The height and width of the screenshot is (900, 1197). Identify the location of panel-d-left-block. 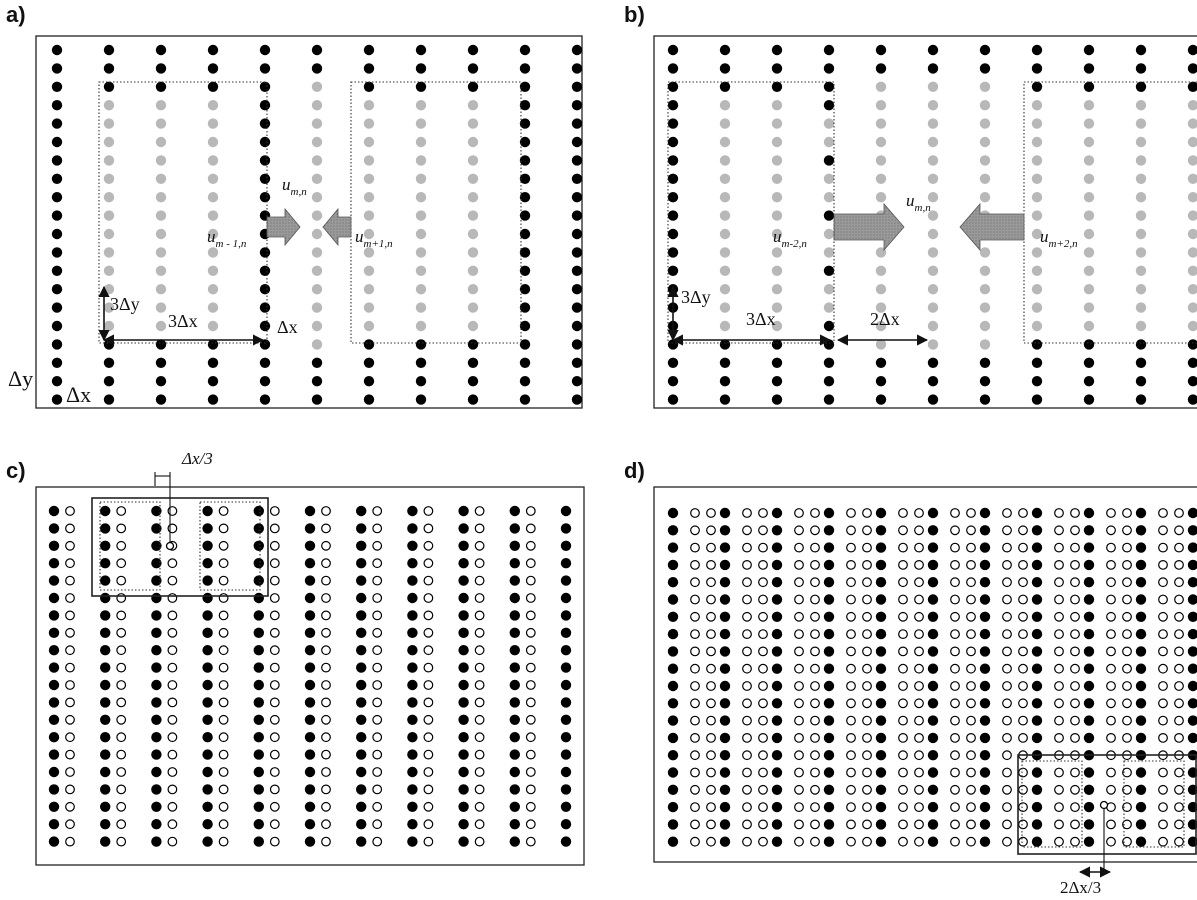
(1052, 804).